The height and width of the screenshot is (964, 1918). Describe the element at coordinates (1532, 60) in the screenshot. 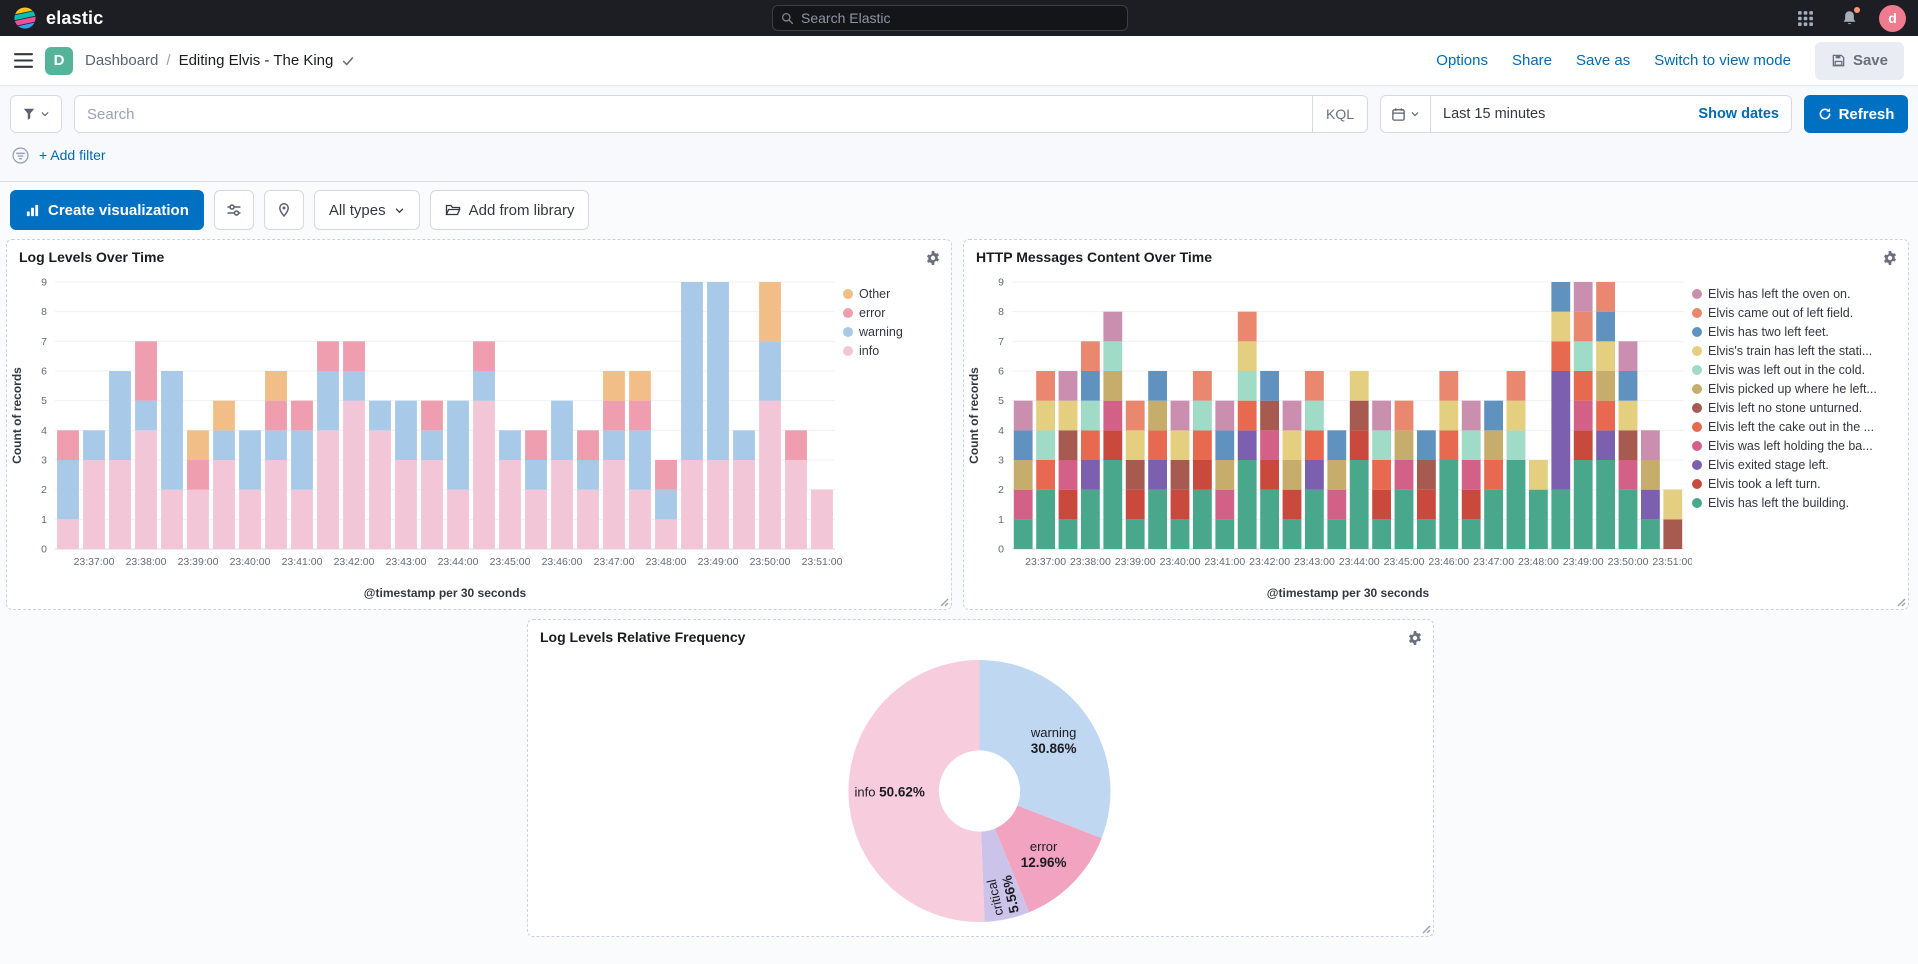

I see `share-link: Share` at that location.